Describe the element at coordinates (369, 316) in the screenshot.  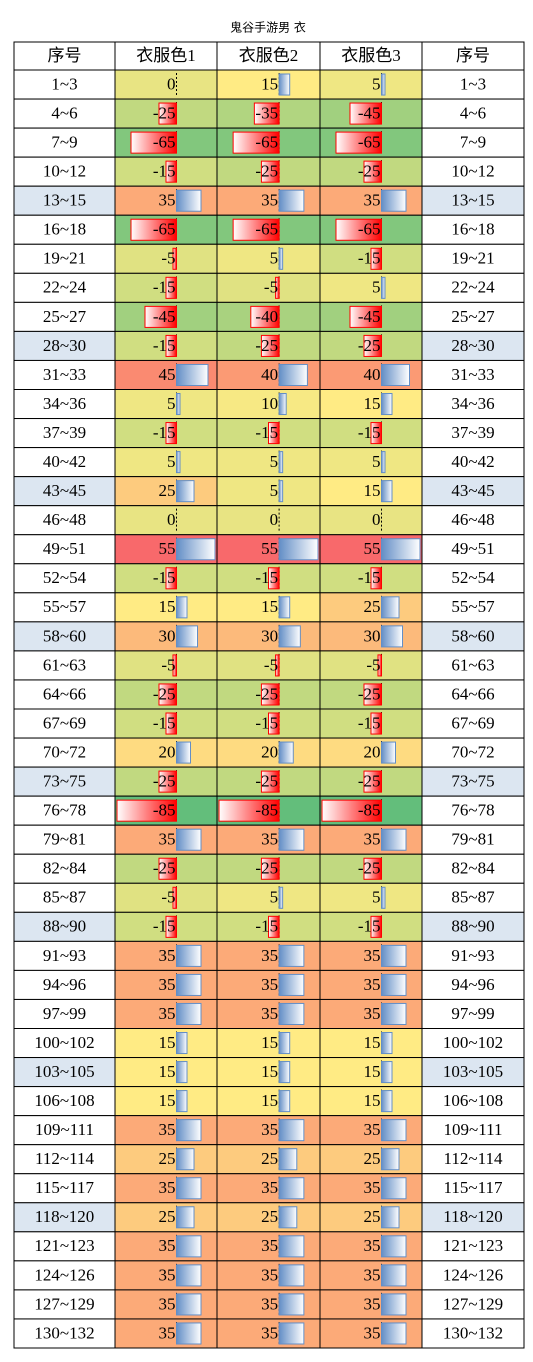
I see `value-label: -45` at that location.